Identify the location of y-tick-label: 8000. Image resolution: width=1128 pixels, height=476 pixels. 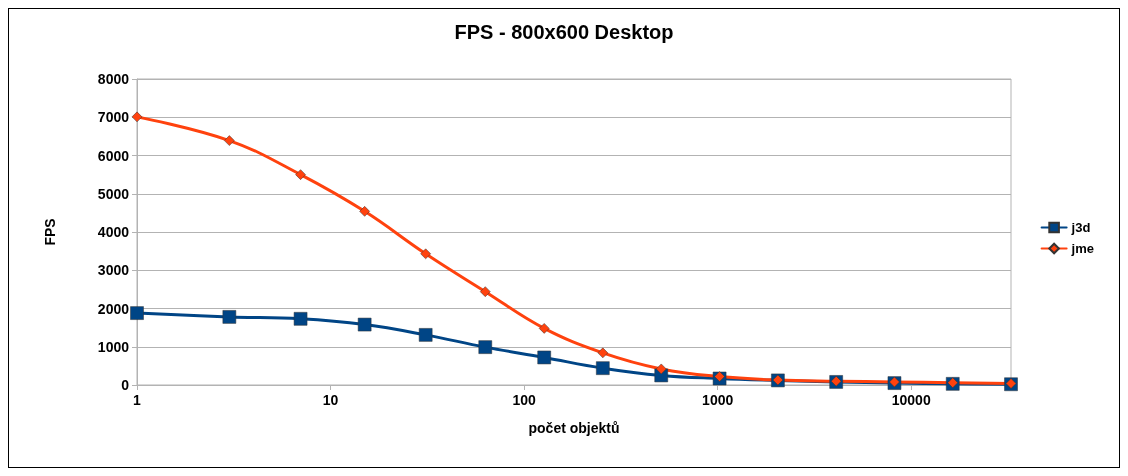
(113, 79).